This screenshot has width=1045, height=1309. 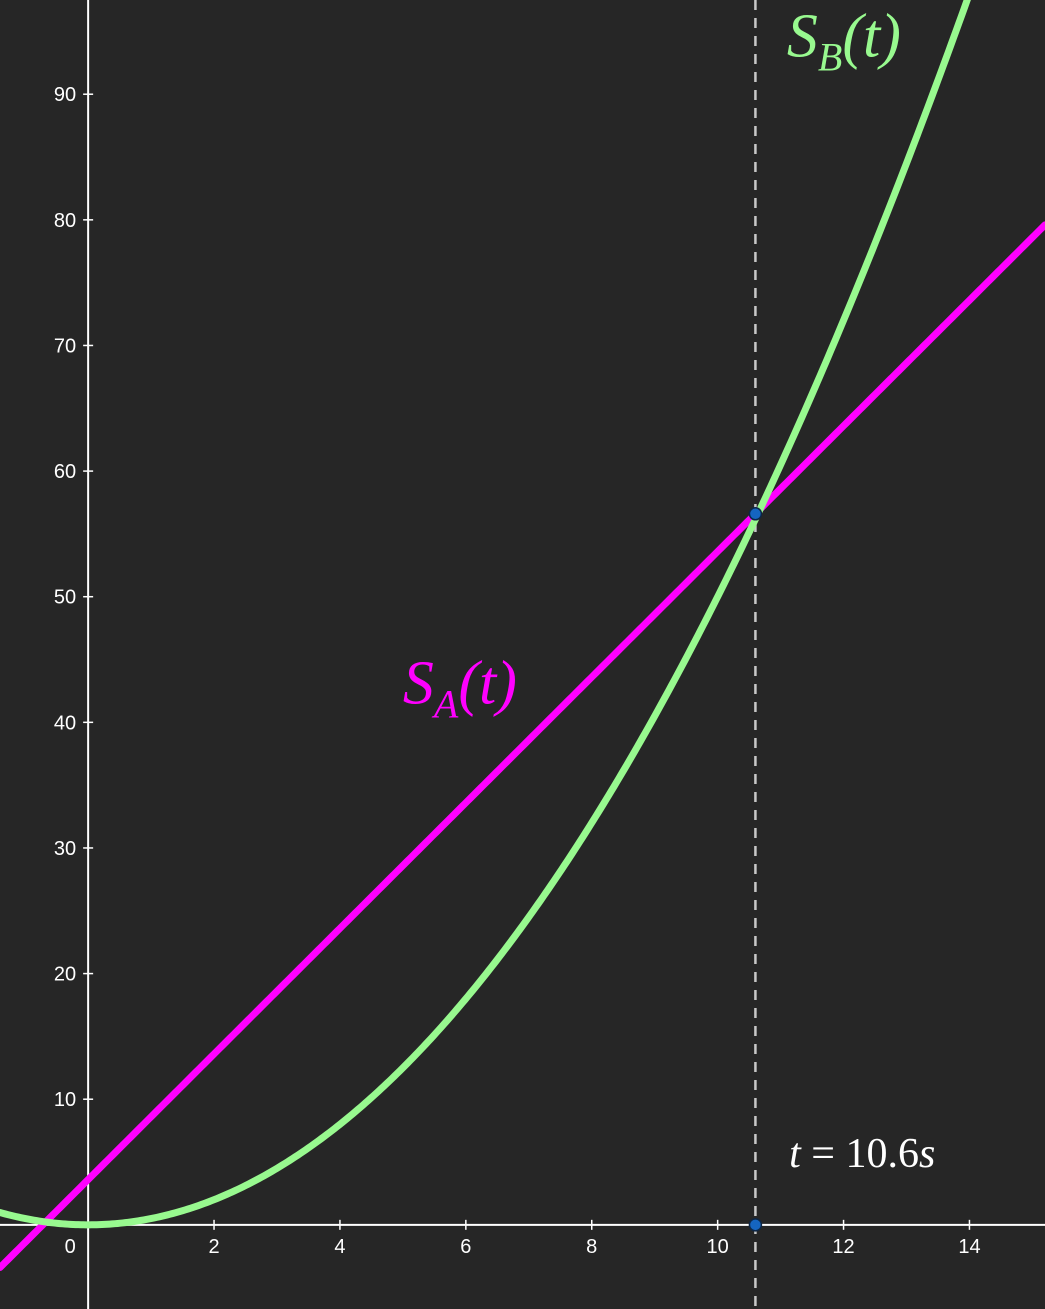 What do you see at coordinates (843, 1247) in the screenshot?
I see `x-tick-label: 12` at bounding box center [843, 1247].